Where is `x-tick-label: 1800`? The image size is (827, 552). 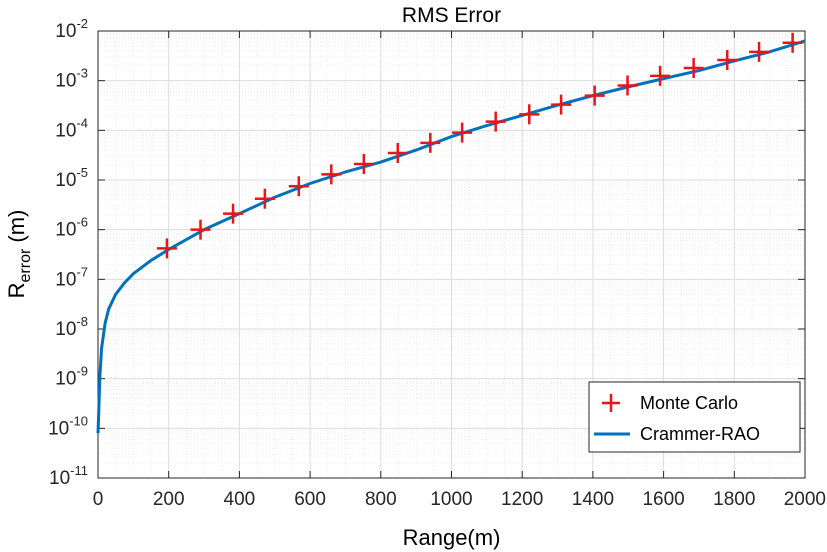
x-tick-label: 1800 is located at coordinates (734, 499).